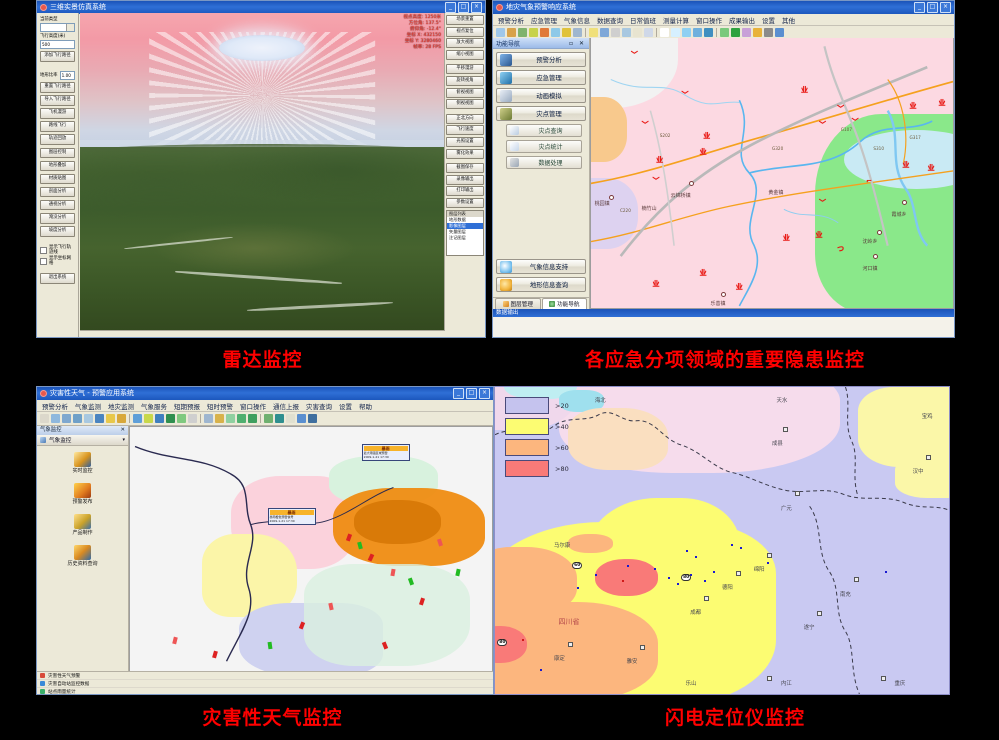  Describe the element at coordinates (265, 684) in the screenshot. I see `sw-foot-row-1: 灾害自动站监控数据` at that location.